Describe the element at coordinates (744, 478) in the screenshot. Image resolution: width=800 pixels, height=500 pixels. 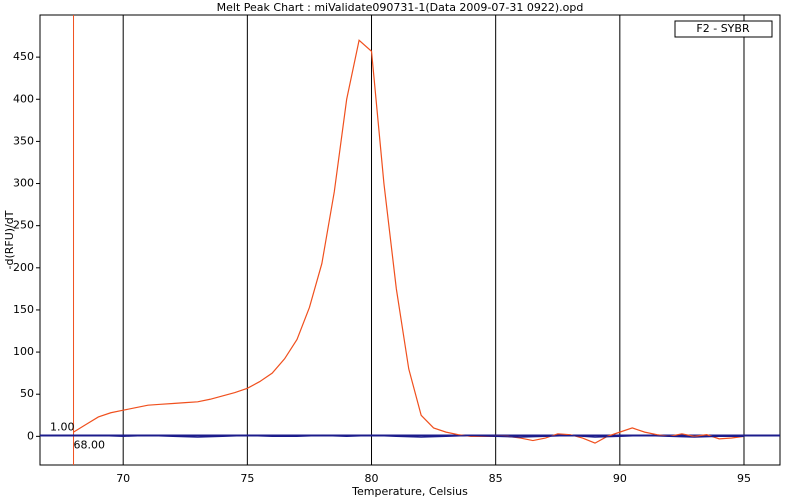
I see `x-tick-label: 95` at that location.